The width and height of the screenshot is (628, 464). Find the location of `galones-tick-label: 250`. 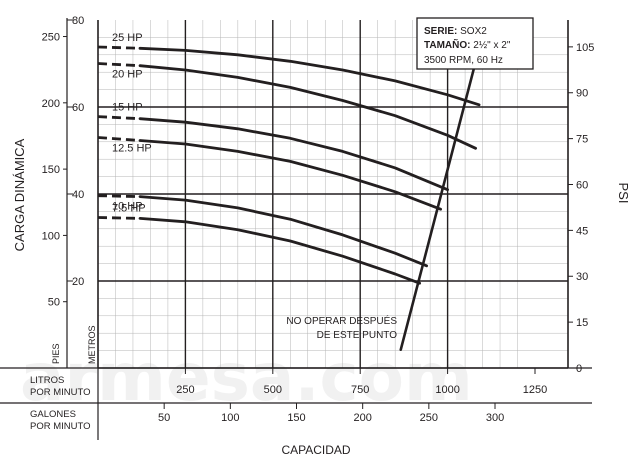

galones-tick-label: 250 is located at coordinates (429, 418).